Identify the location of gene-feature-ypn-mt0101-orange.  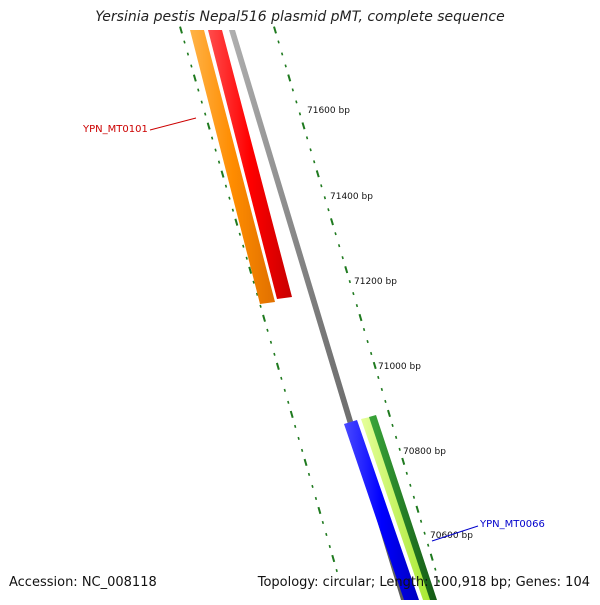
(232, 167).